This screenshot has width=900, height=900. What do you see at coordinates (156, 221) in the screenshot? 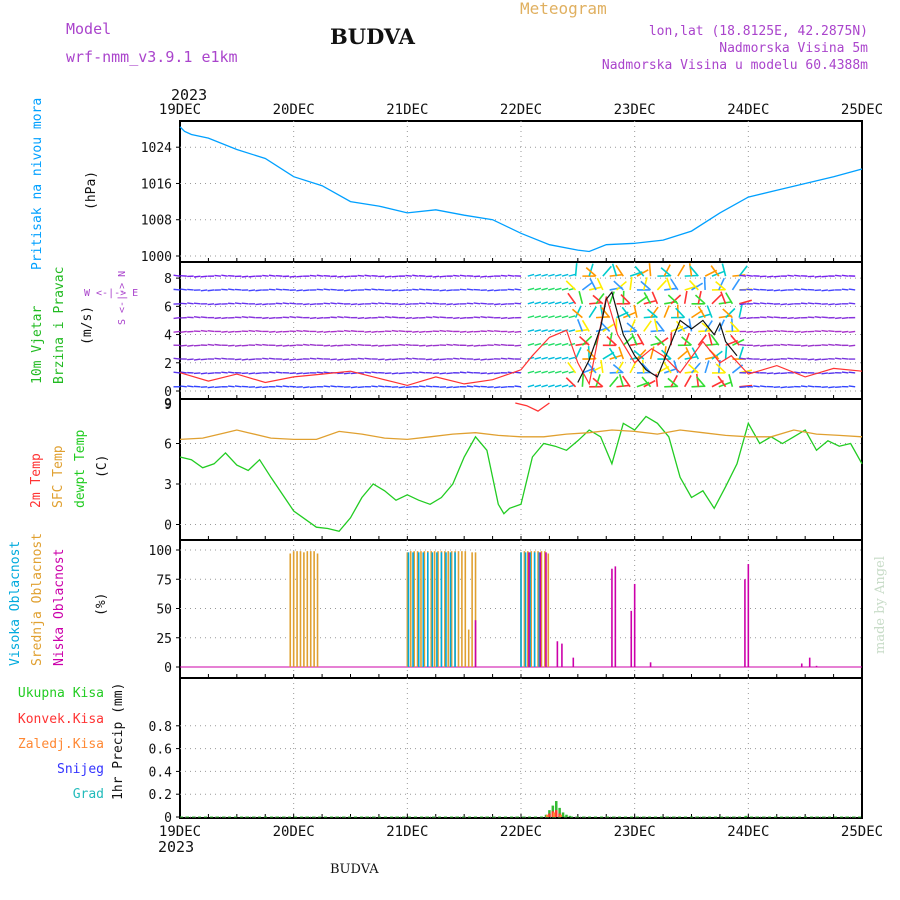
I see `y-tick-label: 1008` at bounding box center [156, 221].